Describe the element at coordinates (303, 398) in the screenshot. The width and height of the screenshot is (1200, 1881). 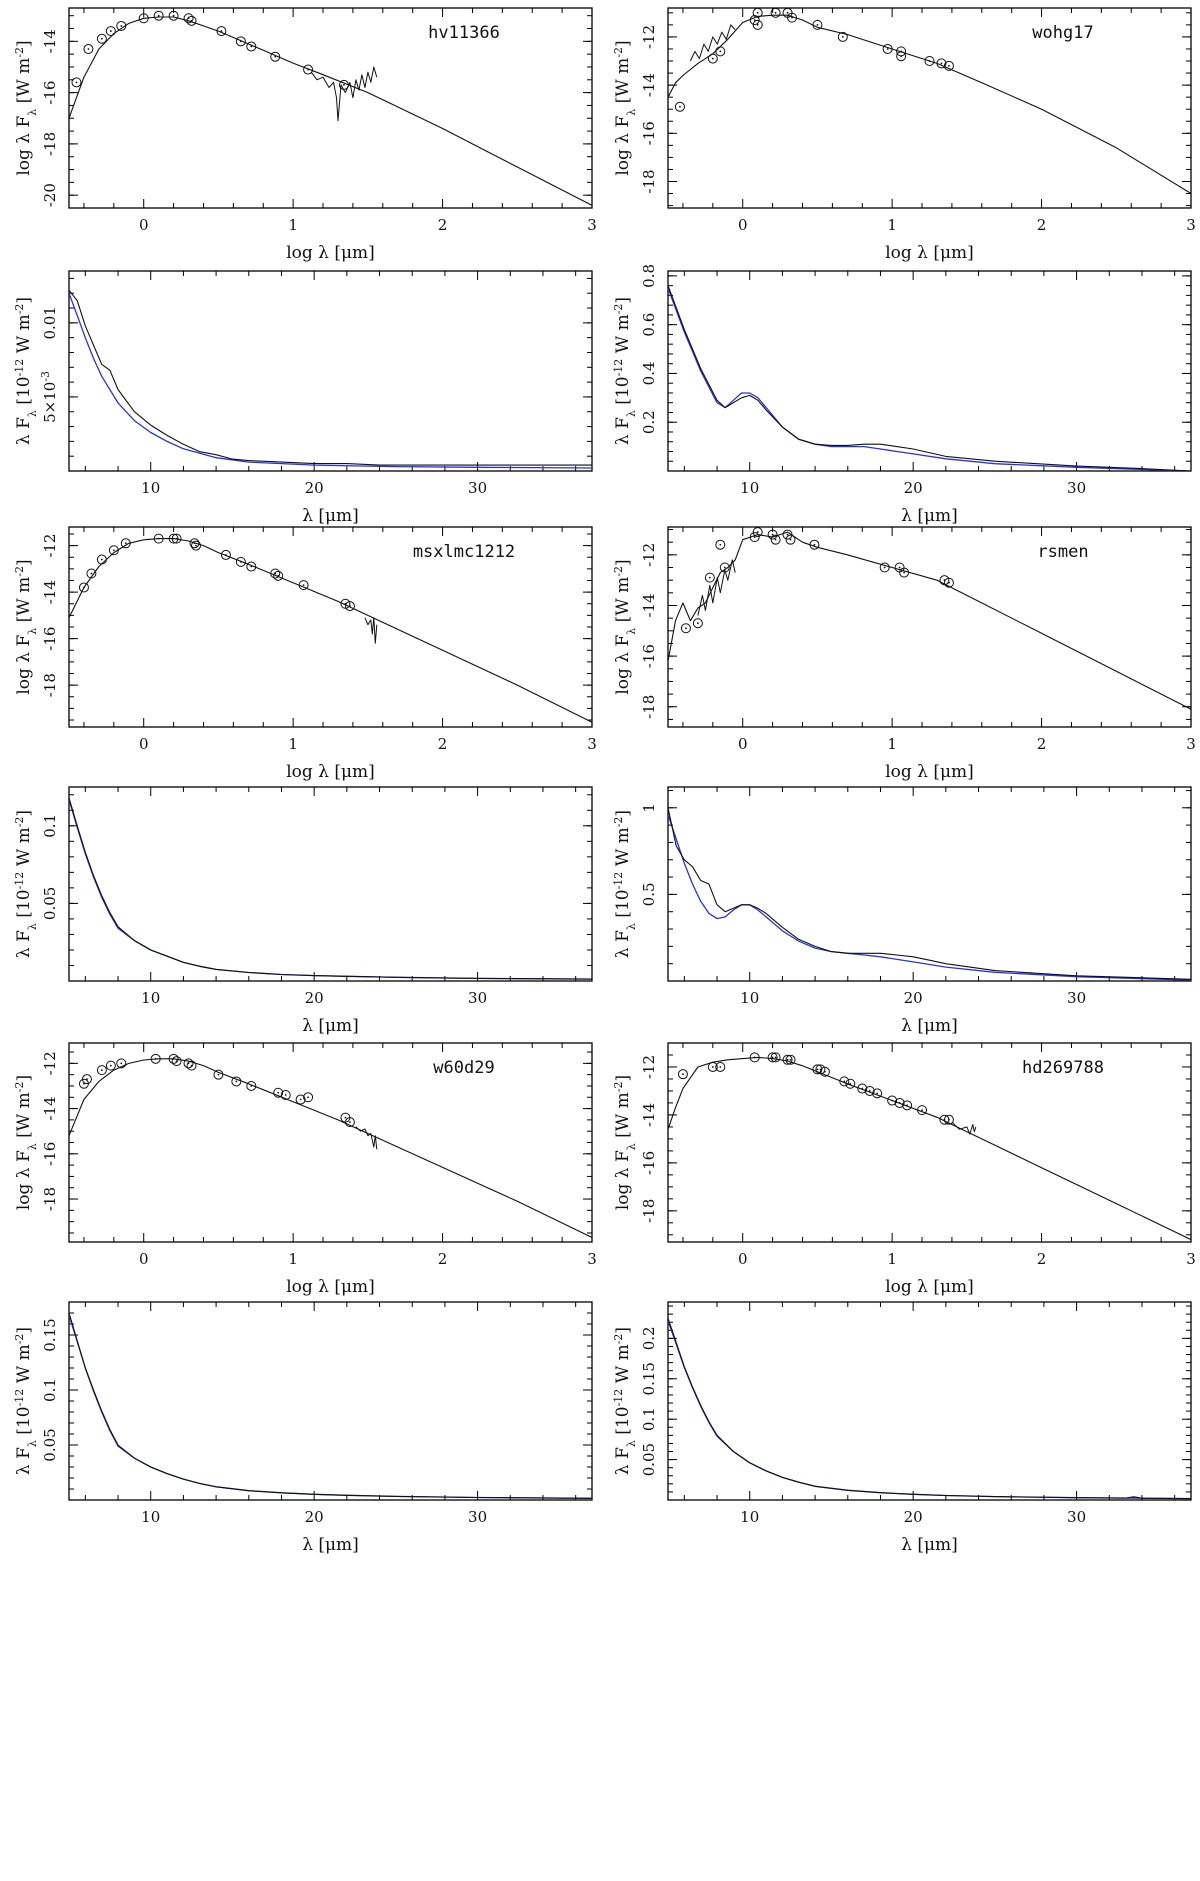
I see `panel-3: 10 20 30 5×10-3 0.01 λ [μm] λ Fλ [10-12 W m-2]` at that location.